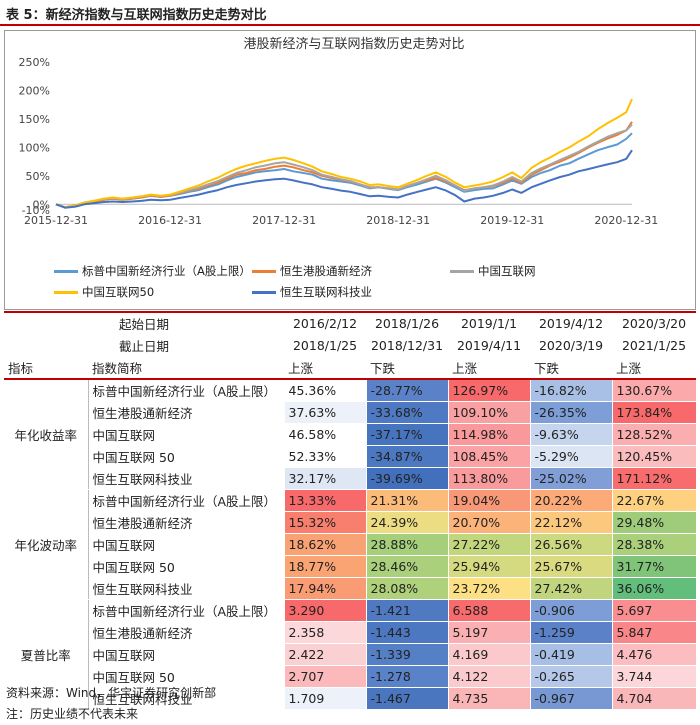 The height and width of the screenshot is (725, 700). Describe the element at coordinates (571, 478) in the screenshot. I see `value-cell: -25.02%` at that location.